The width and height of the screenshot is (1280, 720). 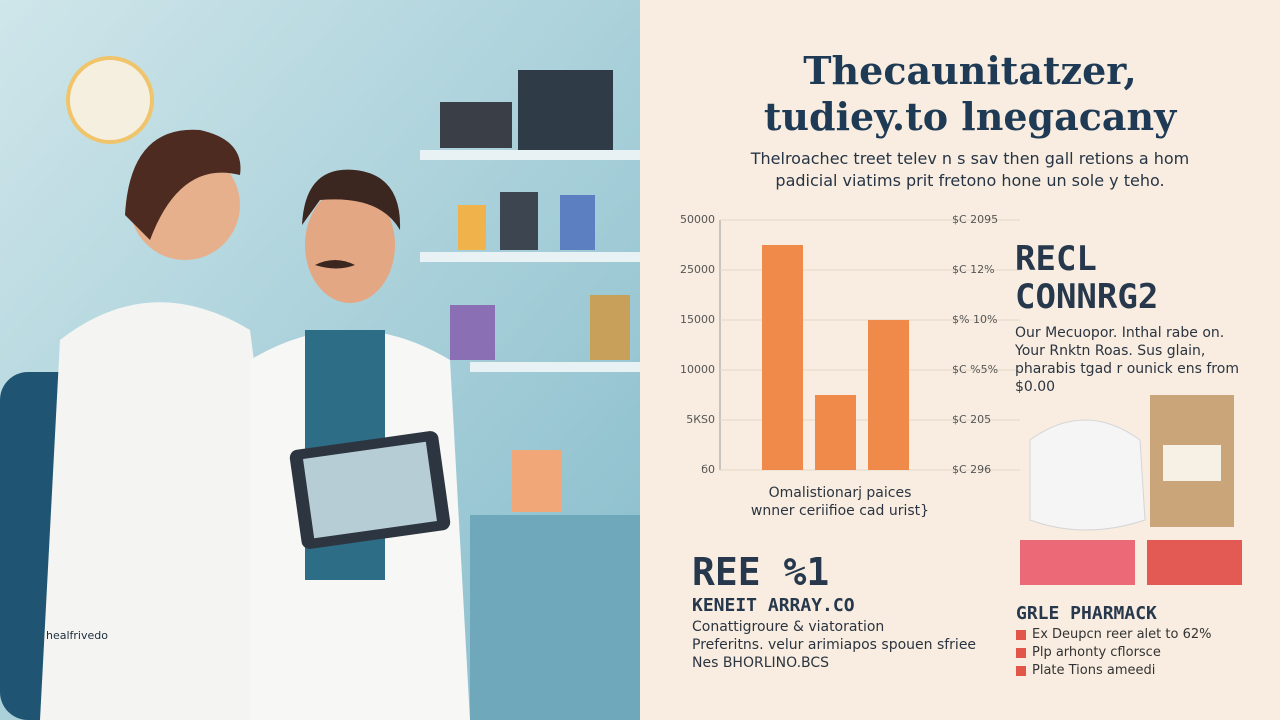 I want to click on title: Thecaunitatzer, tudiey.to lnegacany, so click(x=970, y=94).